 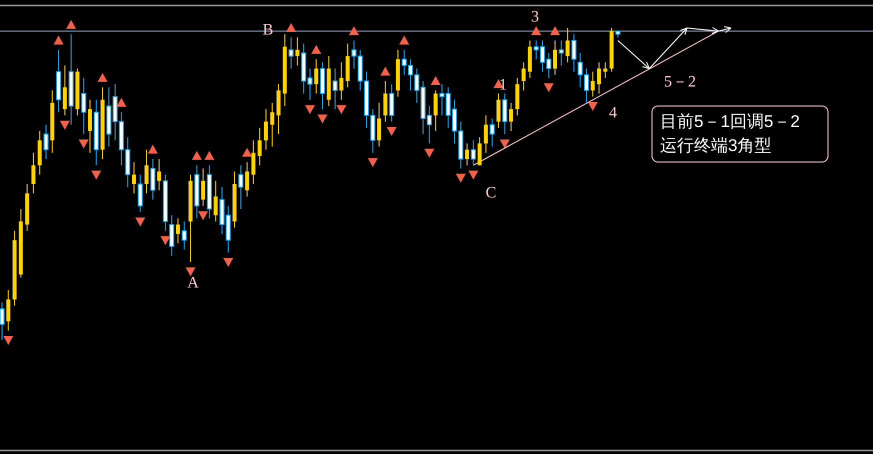 I want to click on annotation: 4, so click(x=613, y=113).